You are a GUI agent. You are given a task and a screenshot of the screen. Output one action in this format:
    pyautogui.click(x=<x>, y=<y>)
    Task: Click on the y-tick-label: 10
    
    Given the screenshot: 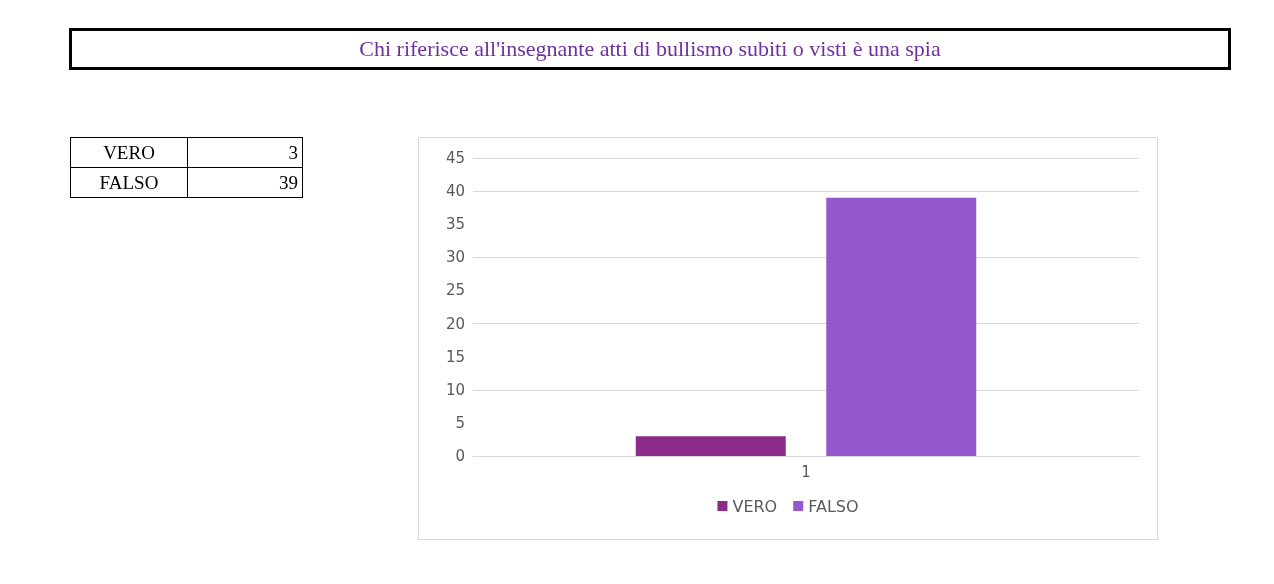 What is the action you would take?
    pyautogui.click(x=455, y=389)
    